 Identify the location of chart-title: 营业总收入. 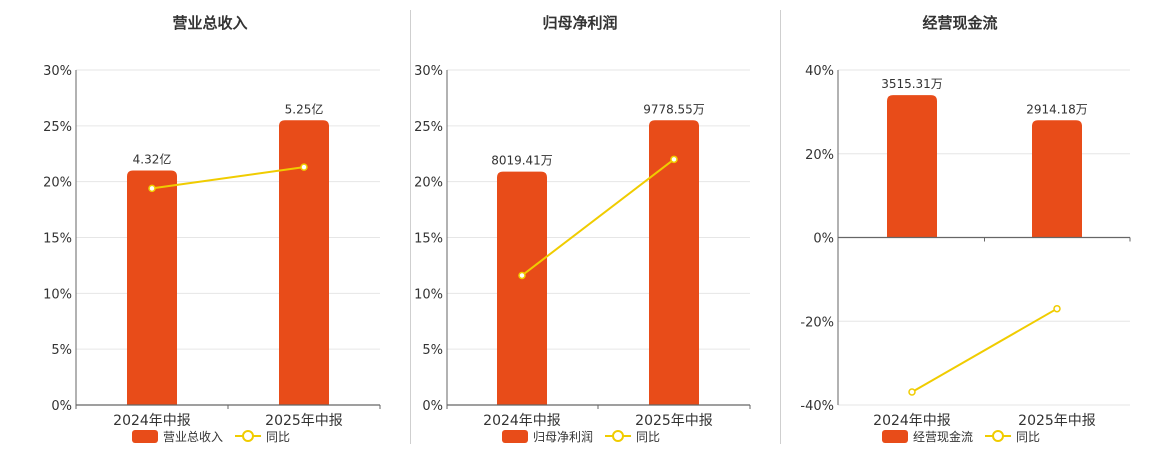
(209, 23).